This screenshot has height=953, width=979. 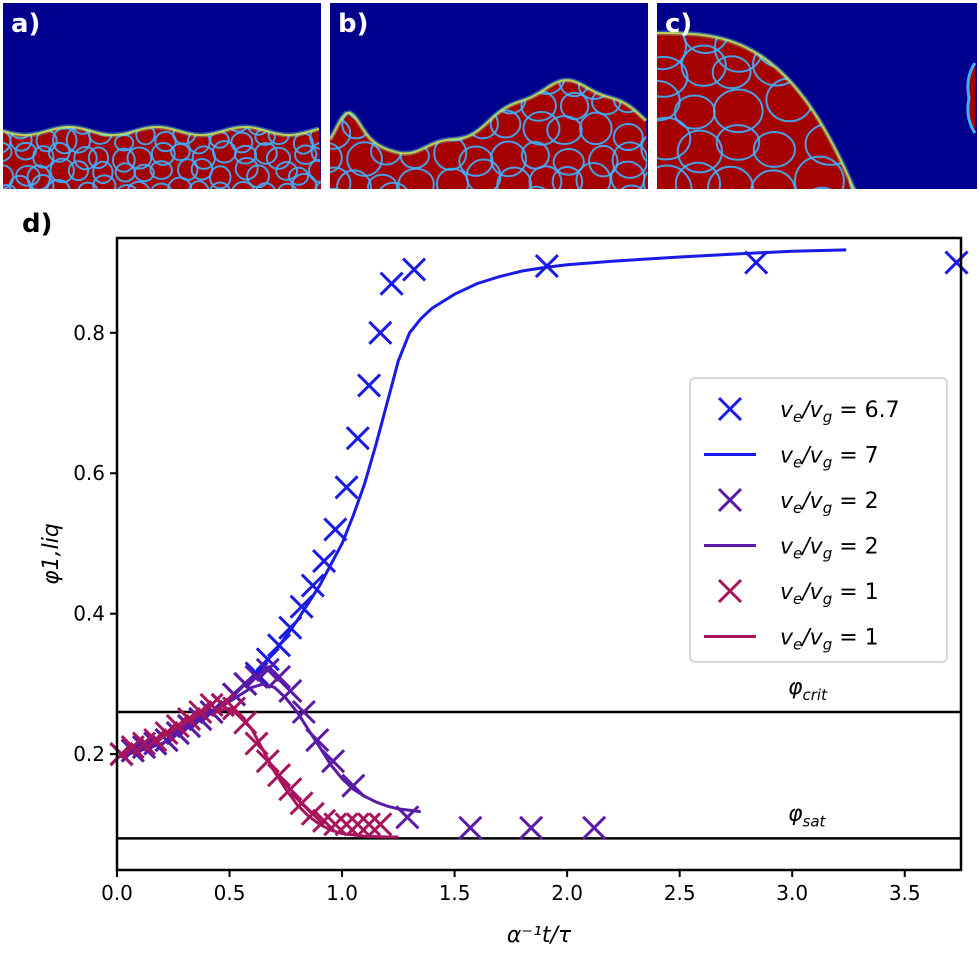 I want to click on legend-label: ve/vg = 6.7, so click(x=840, y=412).